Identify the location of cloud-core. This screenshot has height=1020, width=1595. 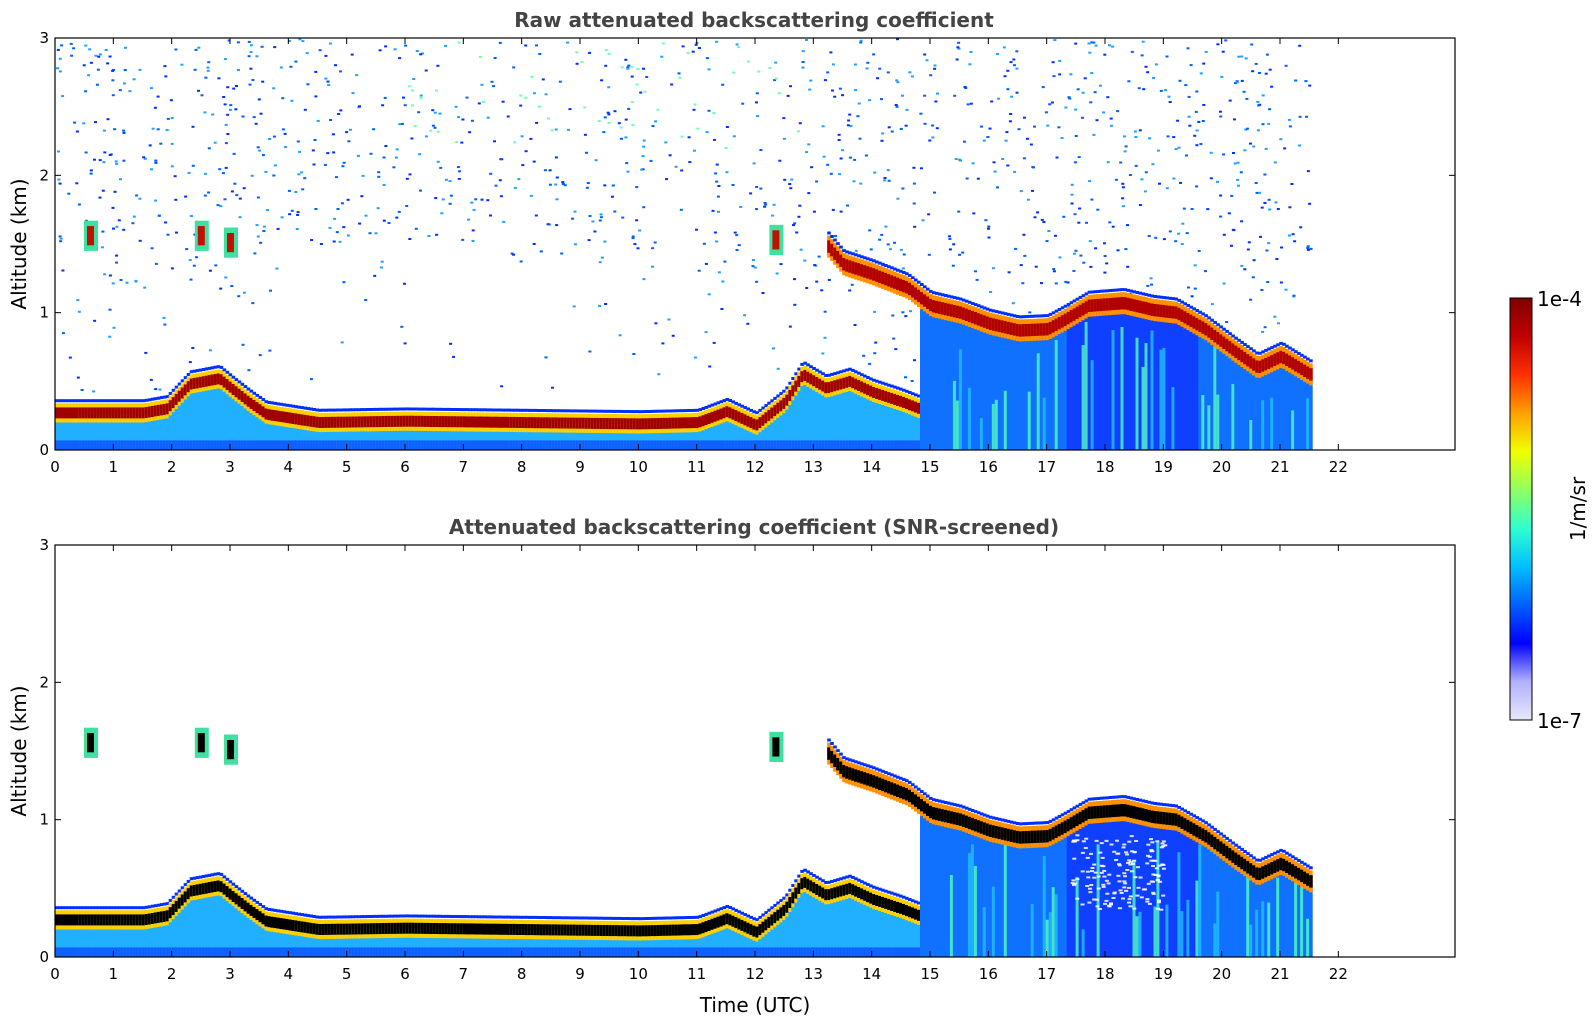
(230, 243).